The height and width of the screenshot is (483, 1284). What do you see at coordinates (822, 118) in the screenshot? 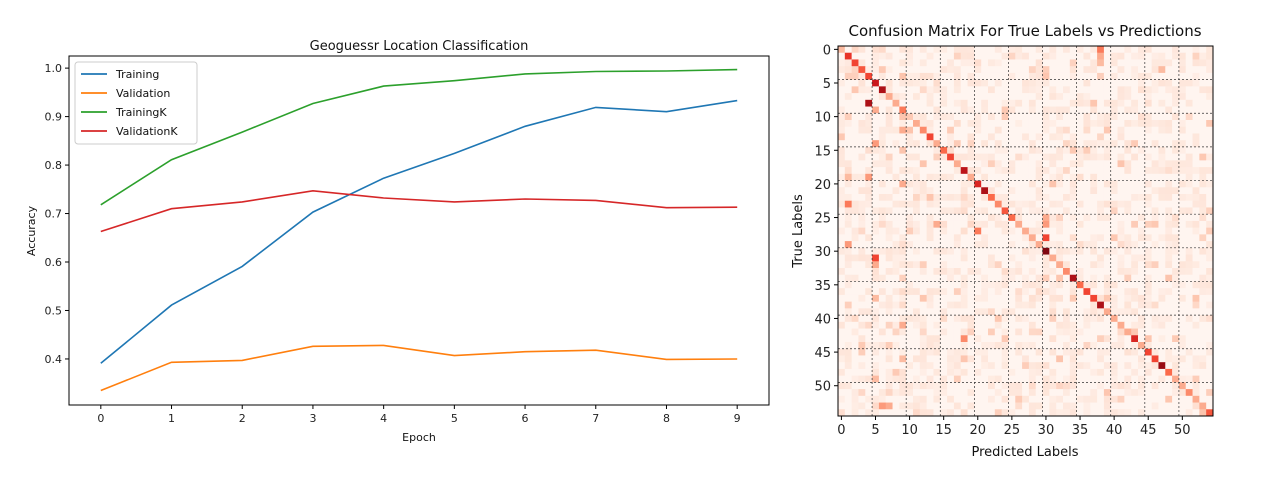
I see `chart2-ytick-label: 10` at bounding box center [822, 118].